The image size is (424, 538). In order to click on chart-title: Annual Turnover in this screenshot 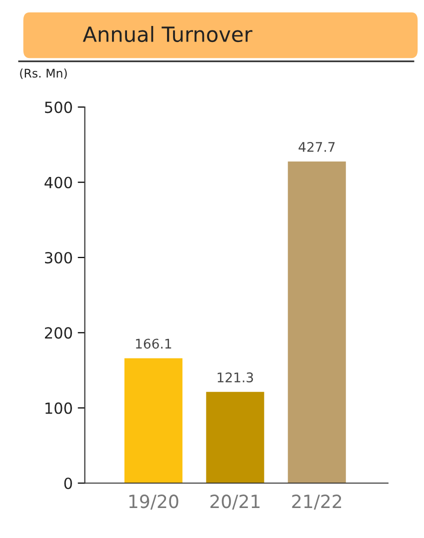, I will do `click(167, 34)`.